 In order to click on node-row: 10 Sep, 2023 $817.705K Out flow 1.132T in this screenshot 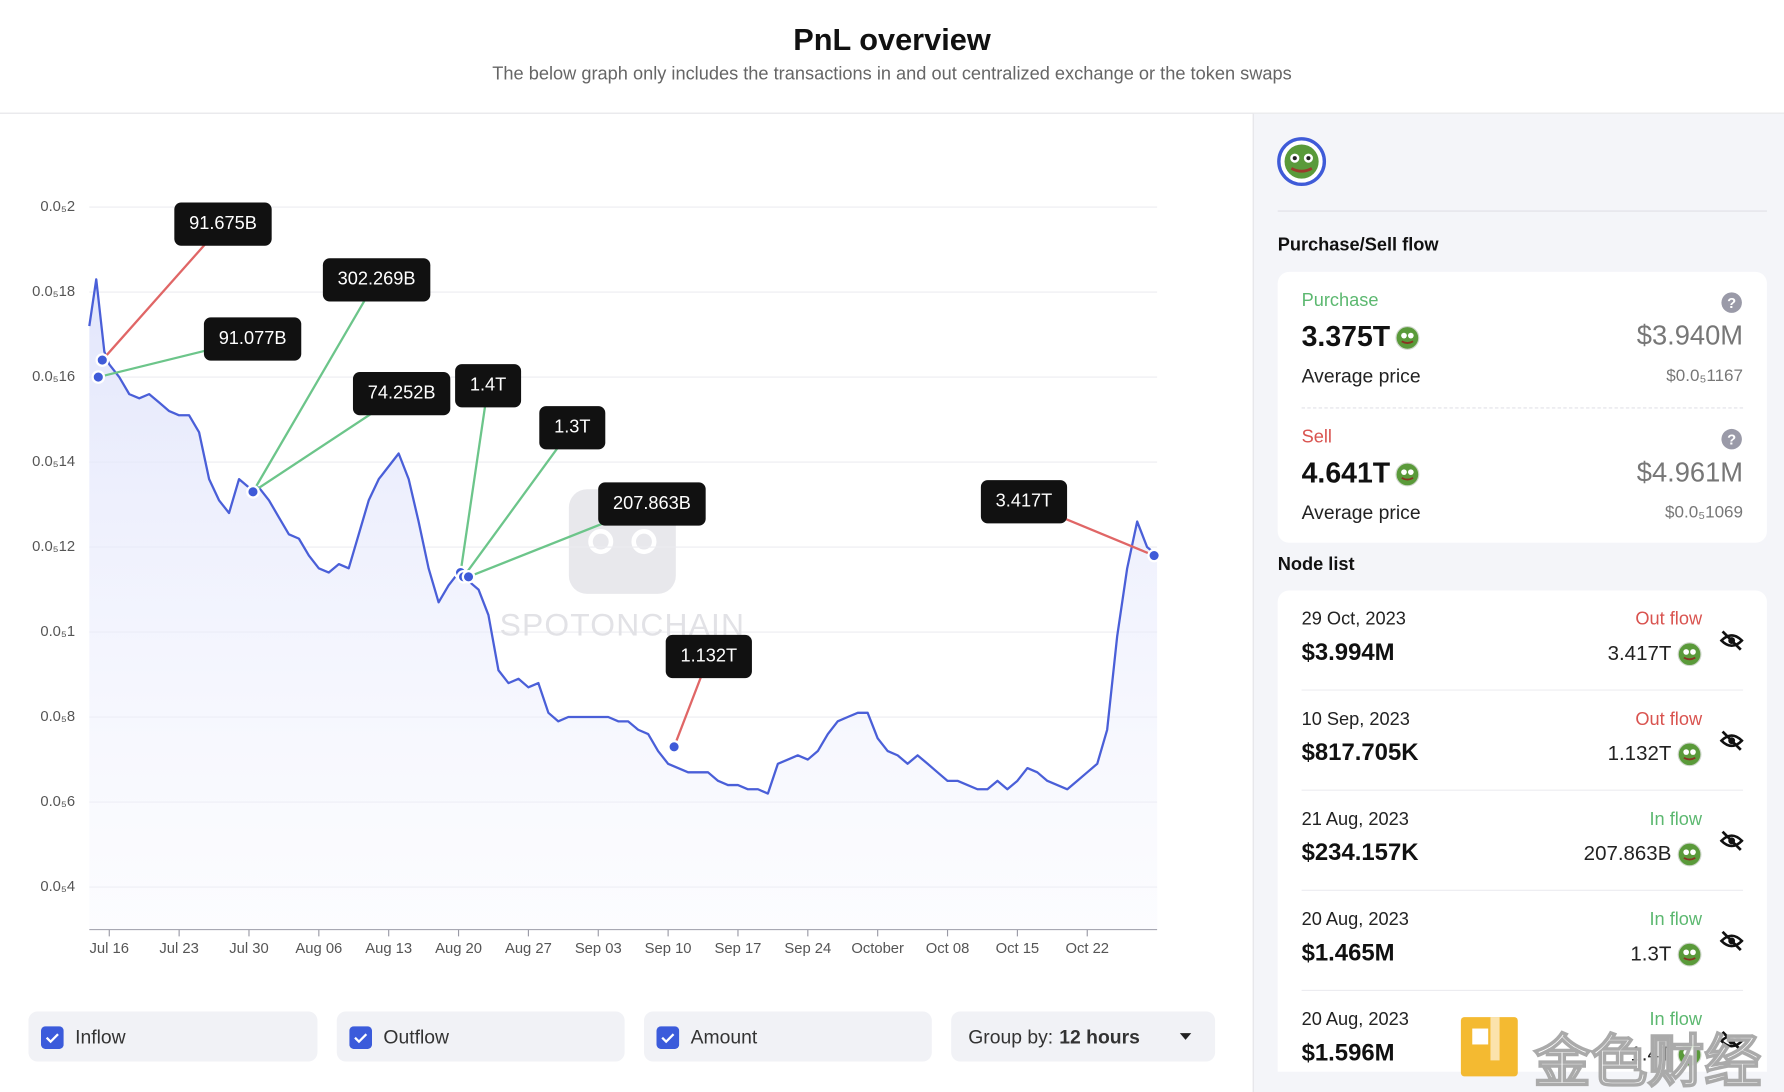, I will do `click(1522, 741)`.